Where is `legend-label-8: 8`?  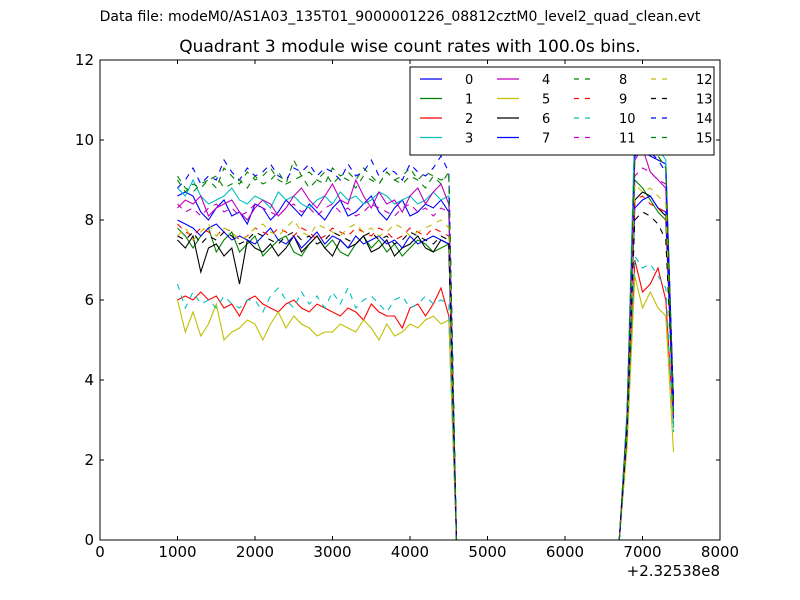 legend-label-8: 8 is located at coordinates (623, 80).